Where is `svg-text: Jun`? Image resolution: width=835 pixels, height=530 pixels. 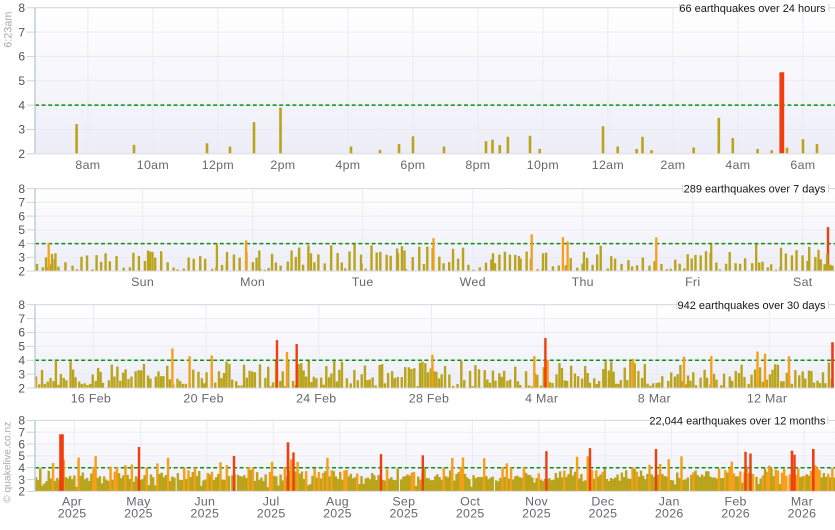
svg-text: Jun is located at coordinates (204, 502).